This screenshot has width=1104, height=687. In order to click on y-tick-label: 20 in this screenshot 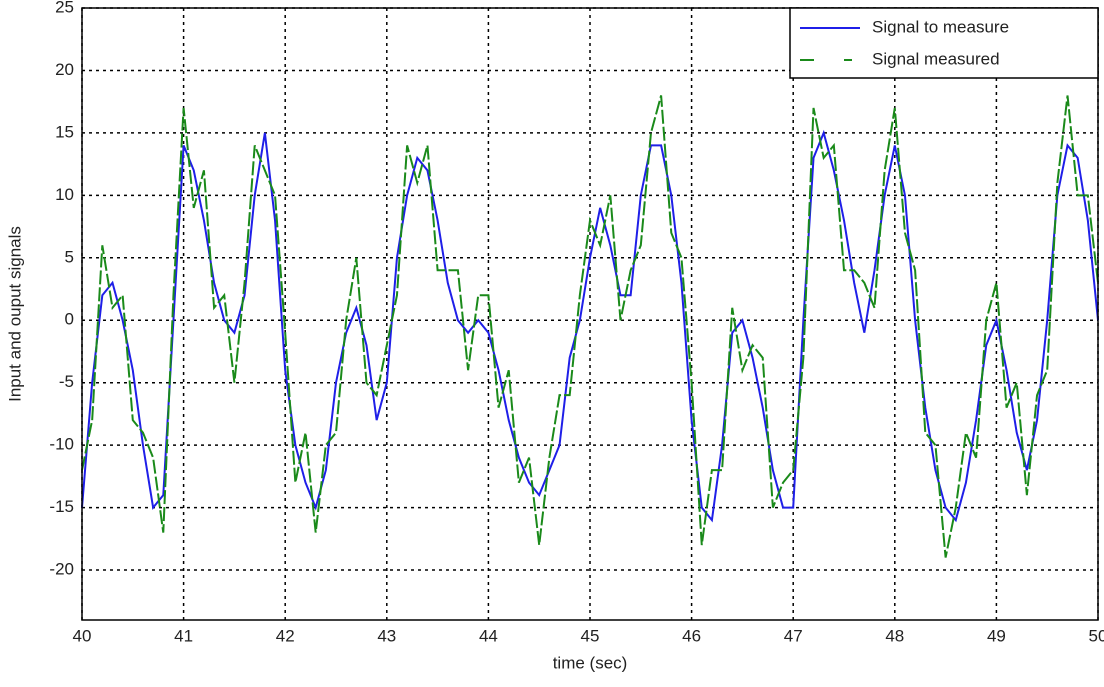, I will do `click(64, 69)`.